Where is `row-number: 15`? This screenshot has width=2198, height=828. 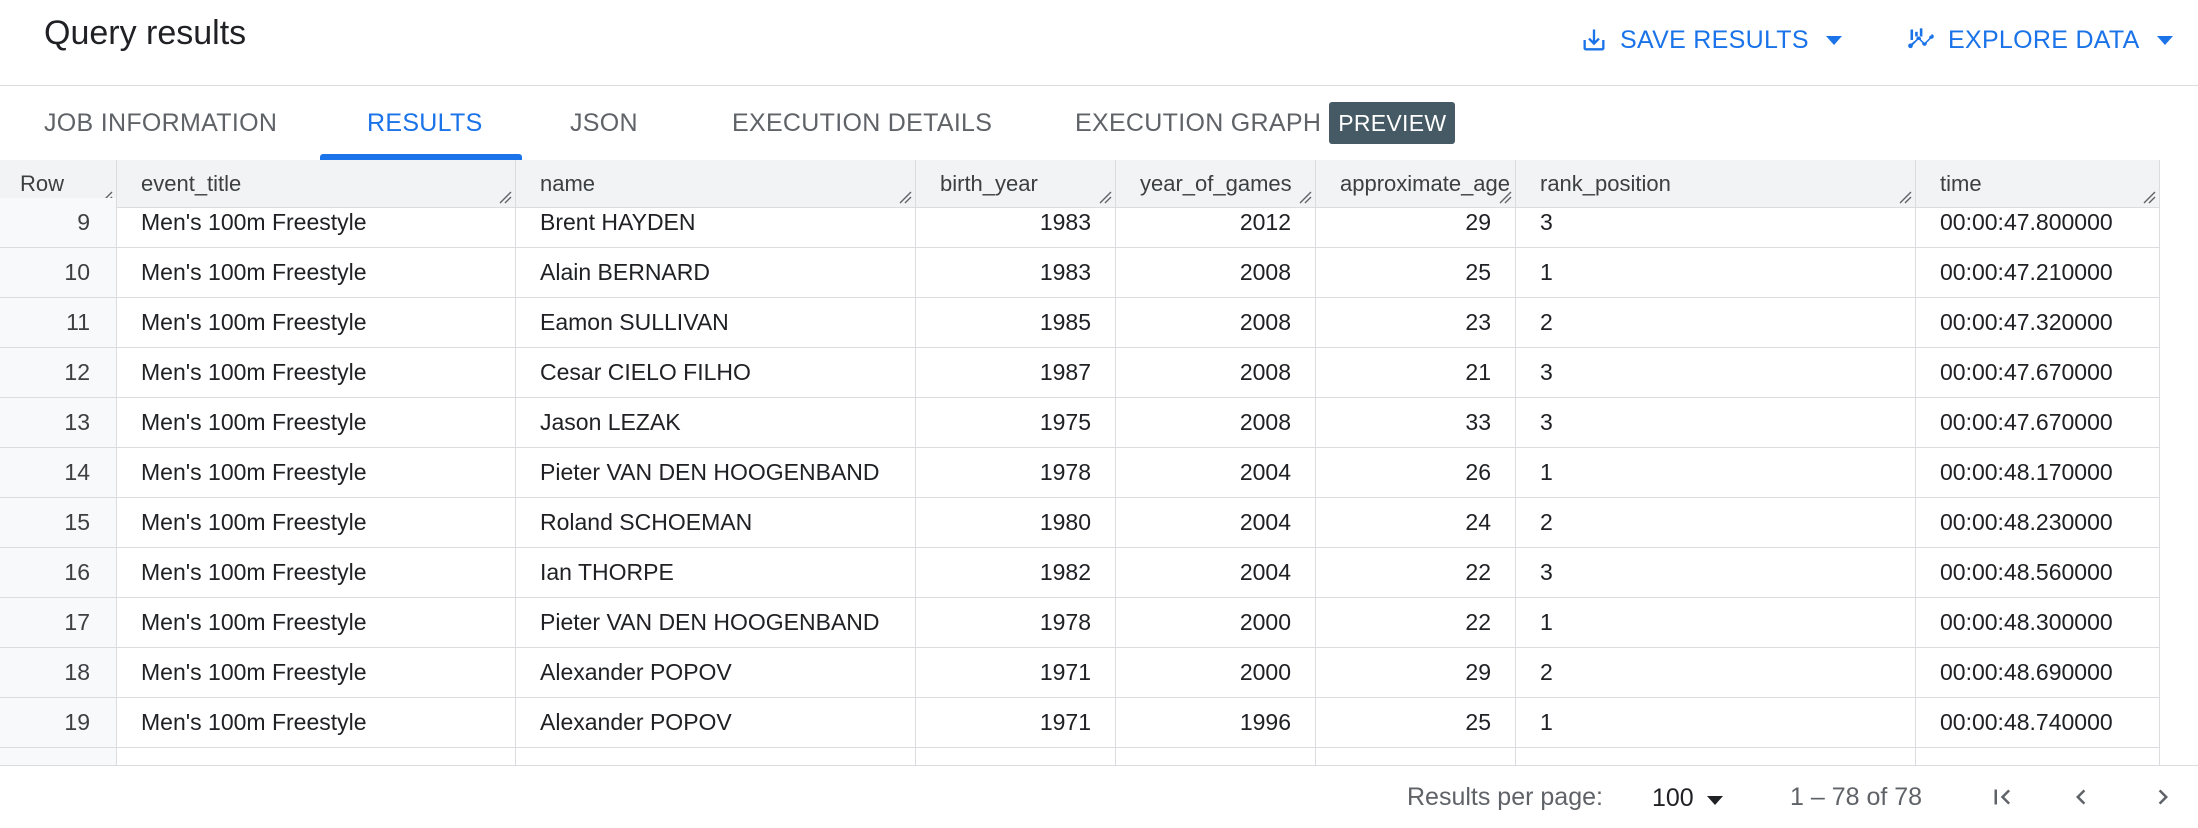
row-number: 15 is located at coordinates (58, 522).